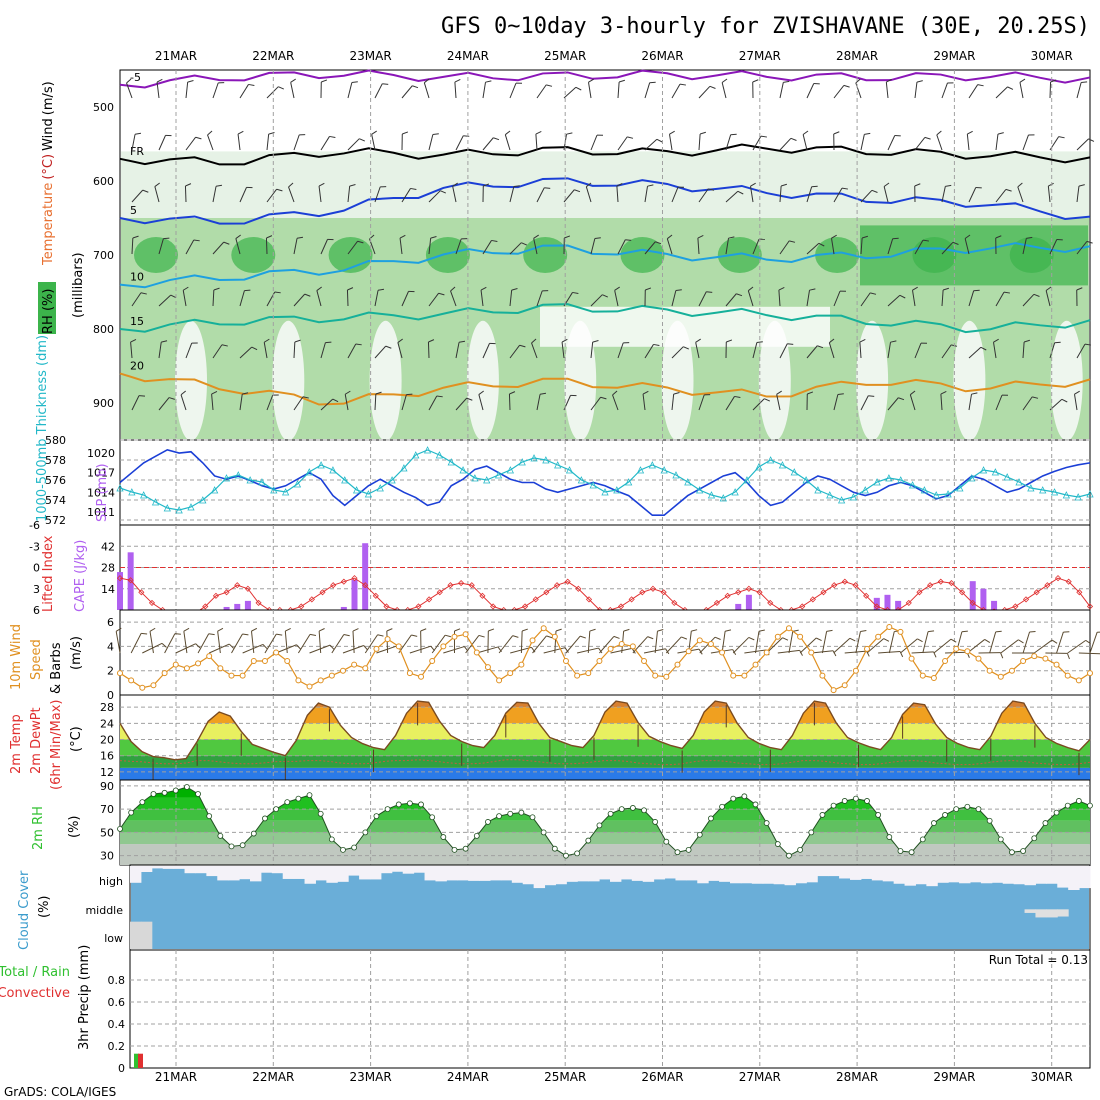 This screenshot has height=1100, width=1100. I want to click on upper-wind-barb-173-flag, so click(790, 344).